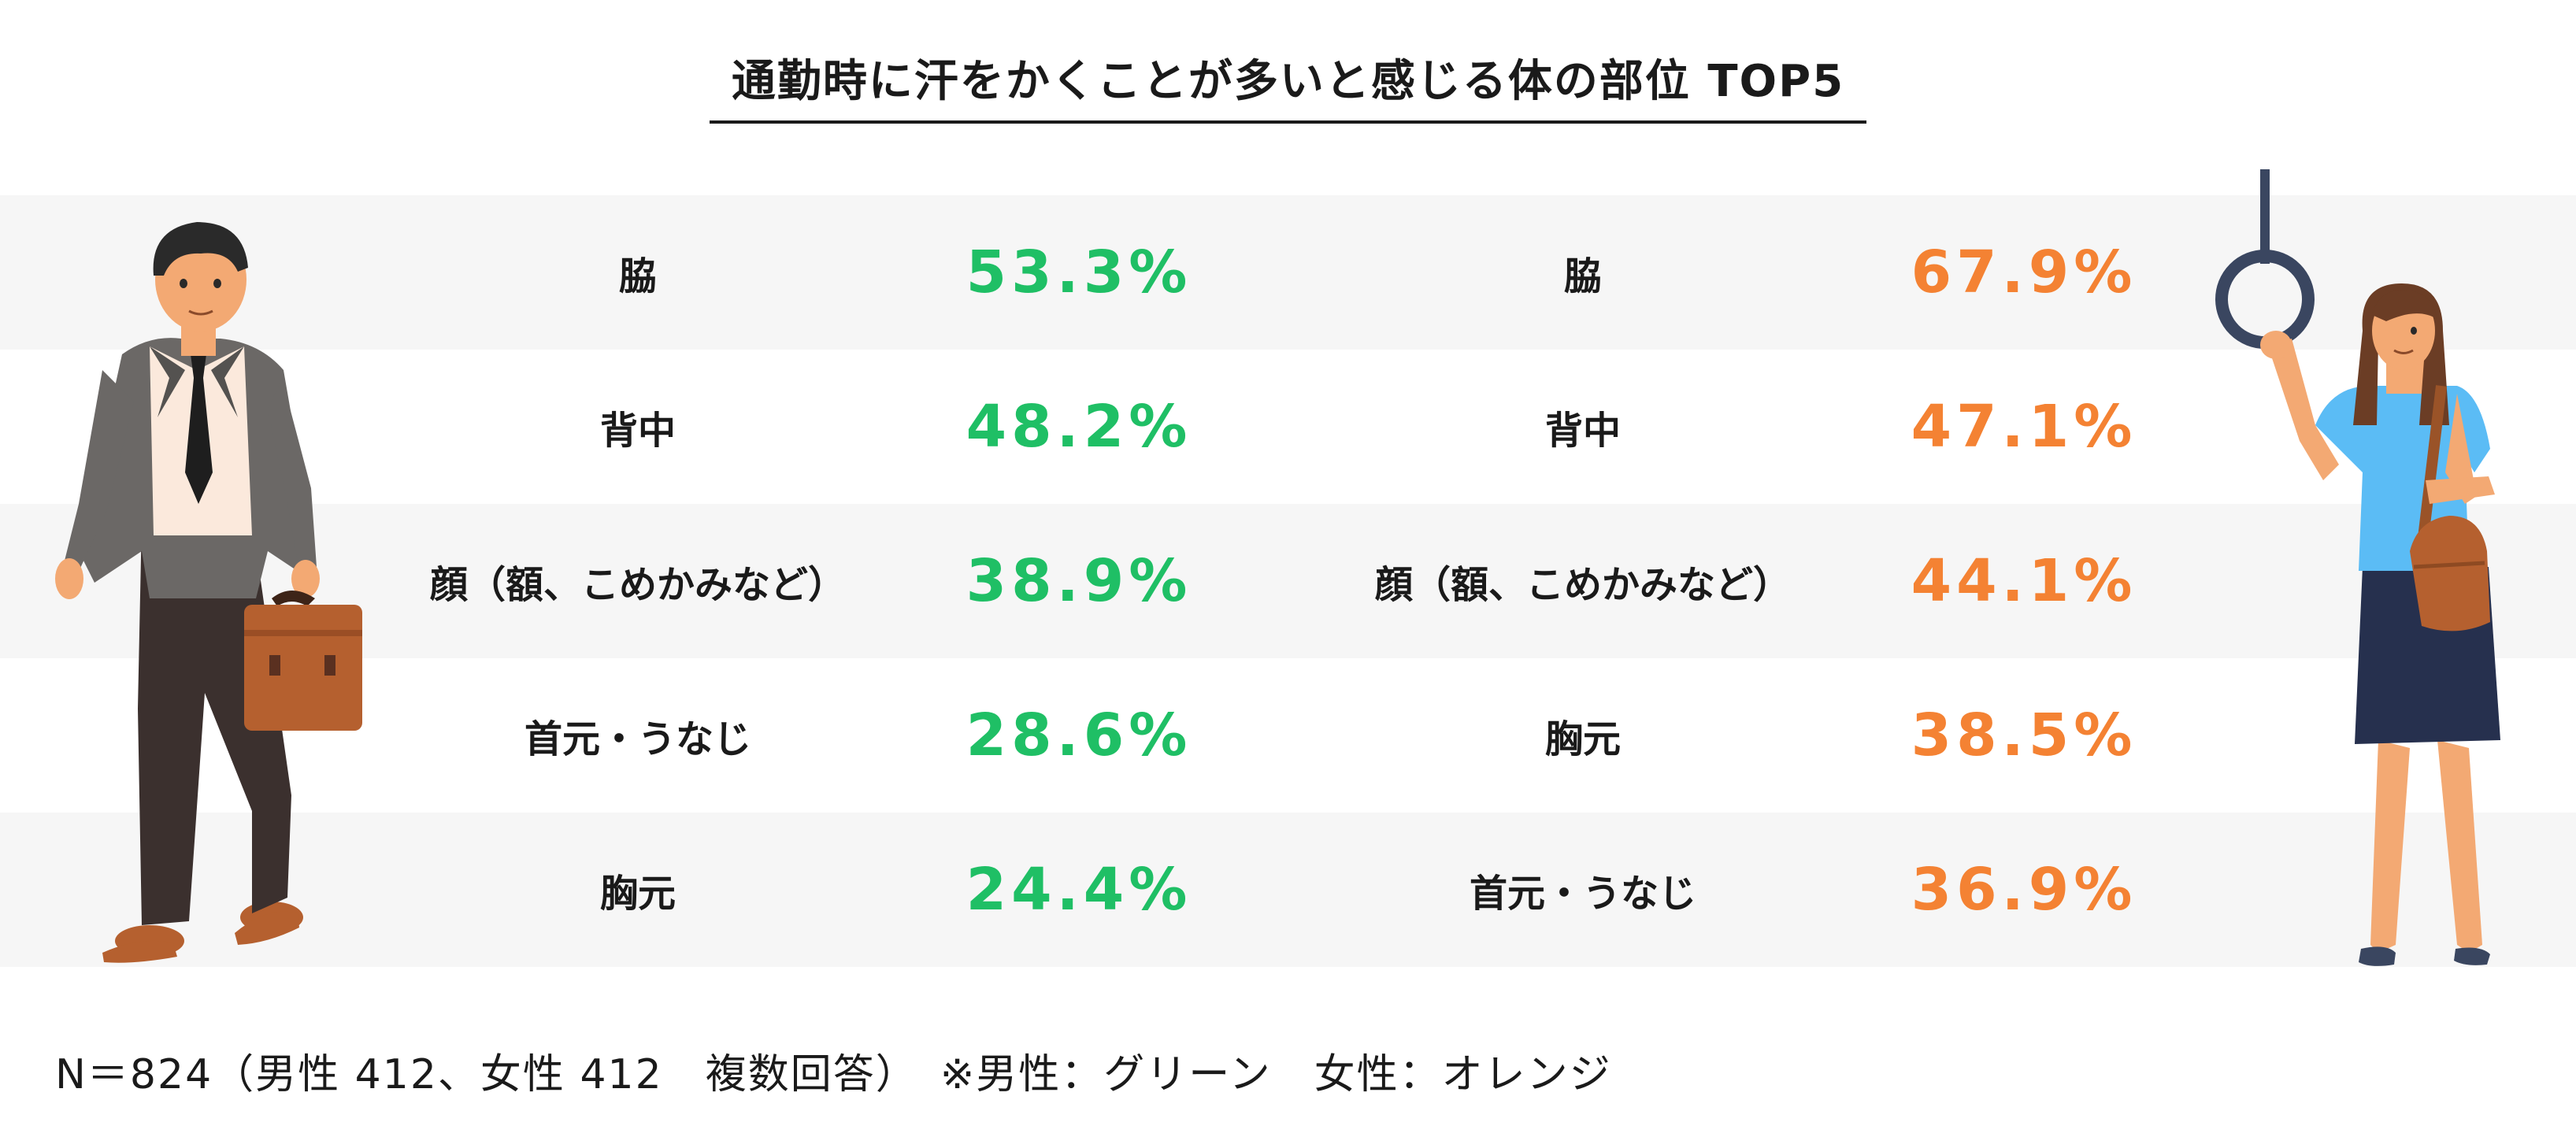 Image resolution: width=2576 pixels, height=1148 pixels. Describe the element at coordinates (1582, 739) in the screenshot. I see `female-label: 胸元` at that location.